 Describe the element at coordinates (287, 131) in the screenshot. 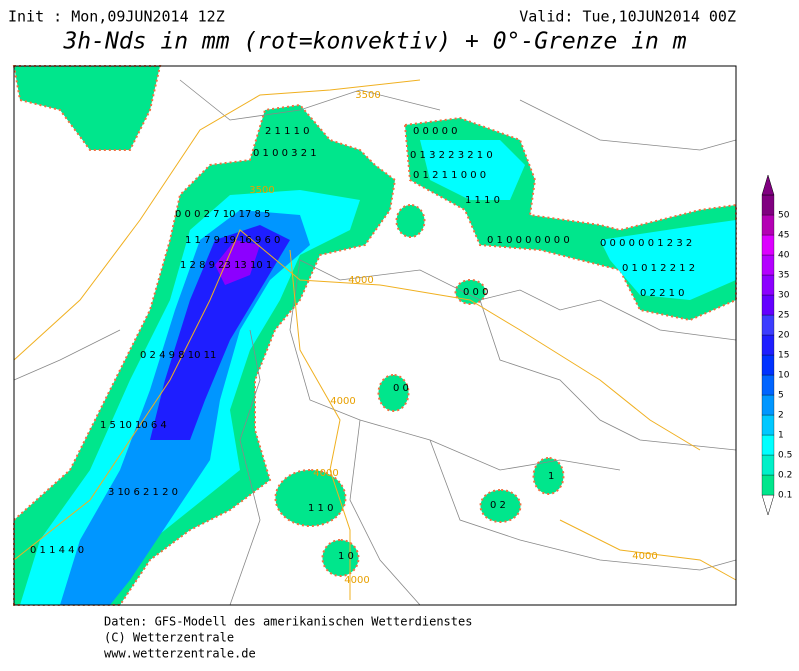

I see `precip-value-label: 2 1 1 1 0` at that location.